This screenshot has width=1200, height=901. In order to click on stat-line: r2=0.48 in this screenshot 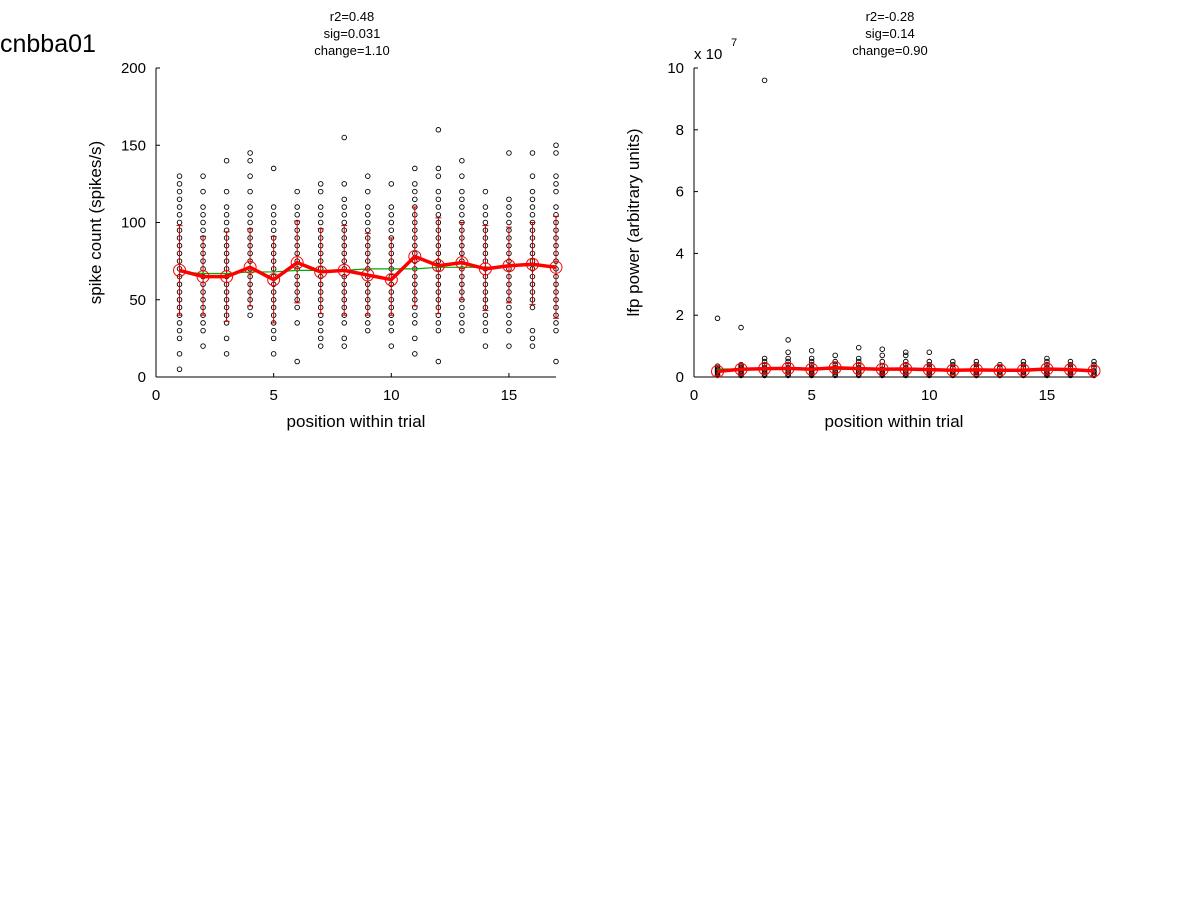, I will do `click(352, 16)`.